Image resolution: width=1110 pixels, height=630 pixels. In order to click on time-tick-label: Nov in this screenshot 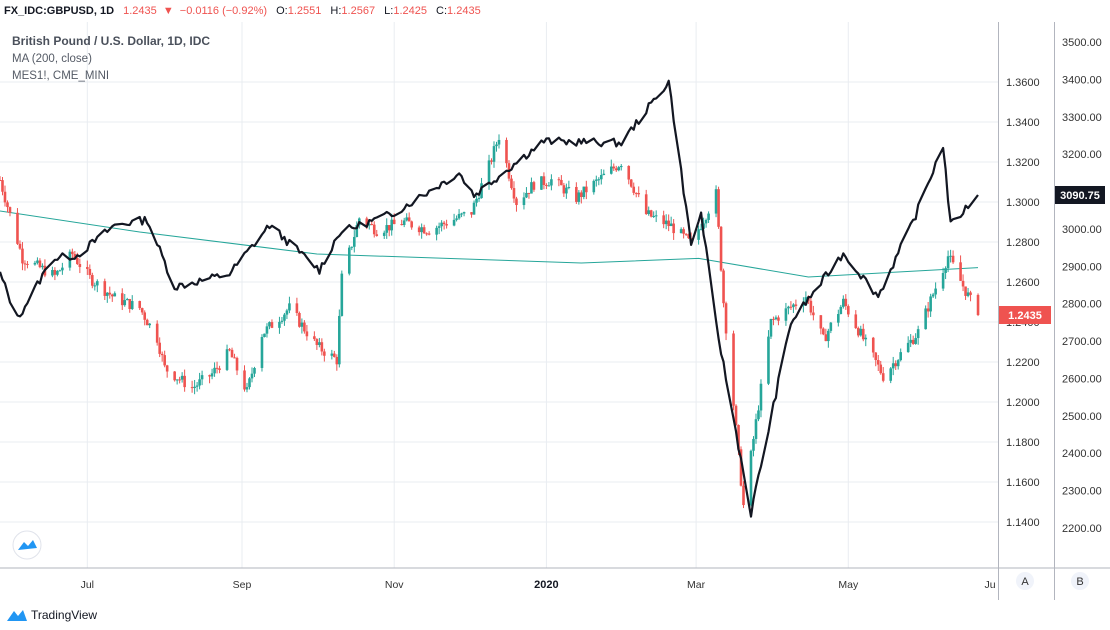, I will do `click(394, 585)`.